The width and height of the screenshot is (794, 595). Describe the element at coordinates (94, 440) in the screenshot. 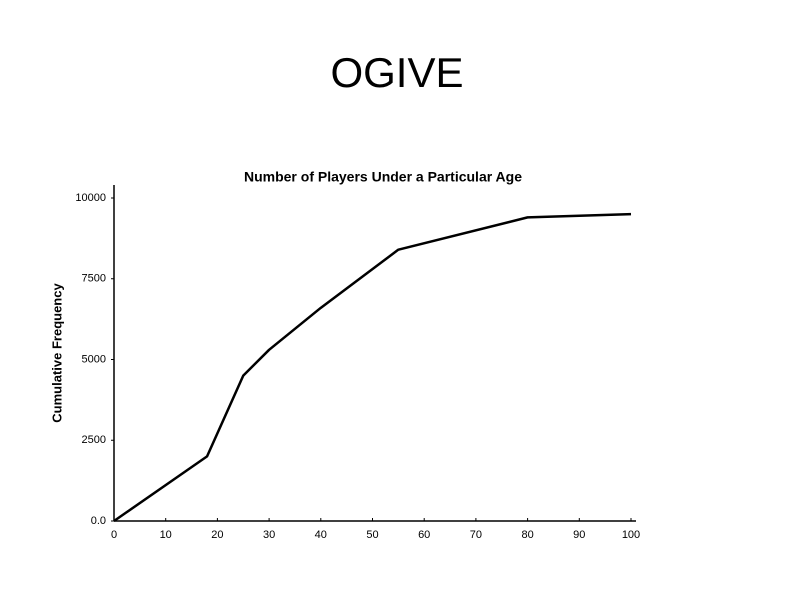

I see `y-tick-label: 2500` at that location.